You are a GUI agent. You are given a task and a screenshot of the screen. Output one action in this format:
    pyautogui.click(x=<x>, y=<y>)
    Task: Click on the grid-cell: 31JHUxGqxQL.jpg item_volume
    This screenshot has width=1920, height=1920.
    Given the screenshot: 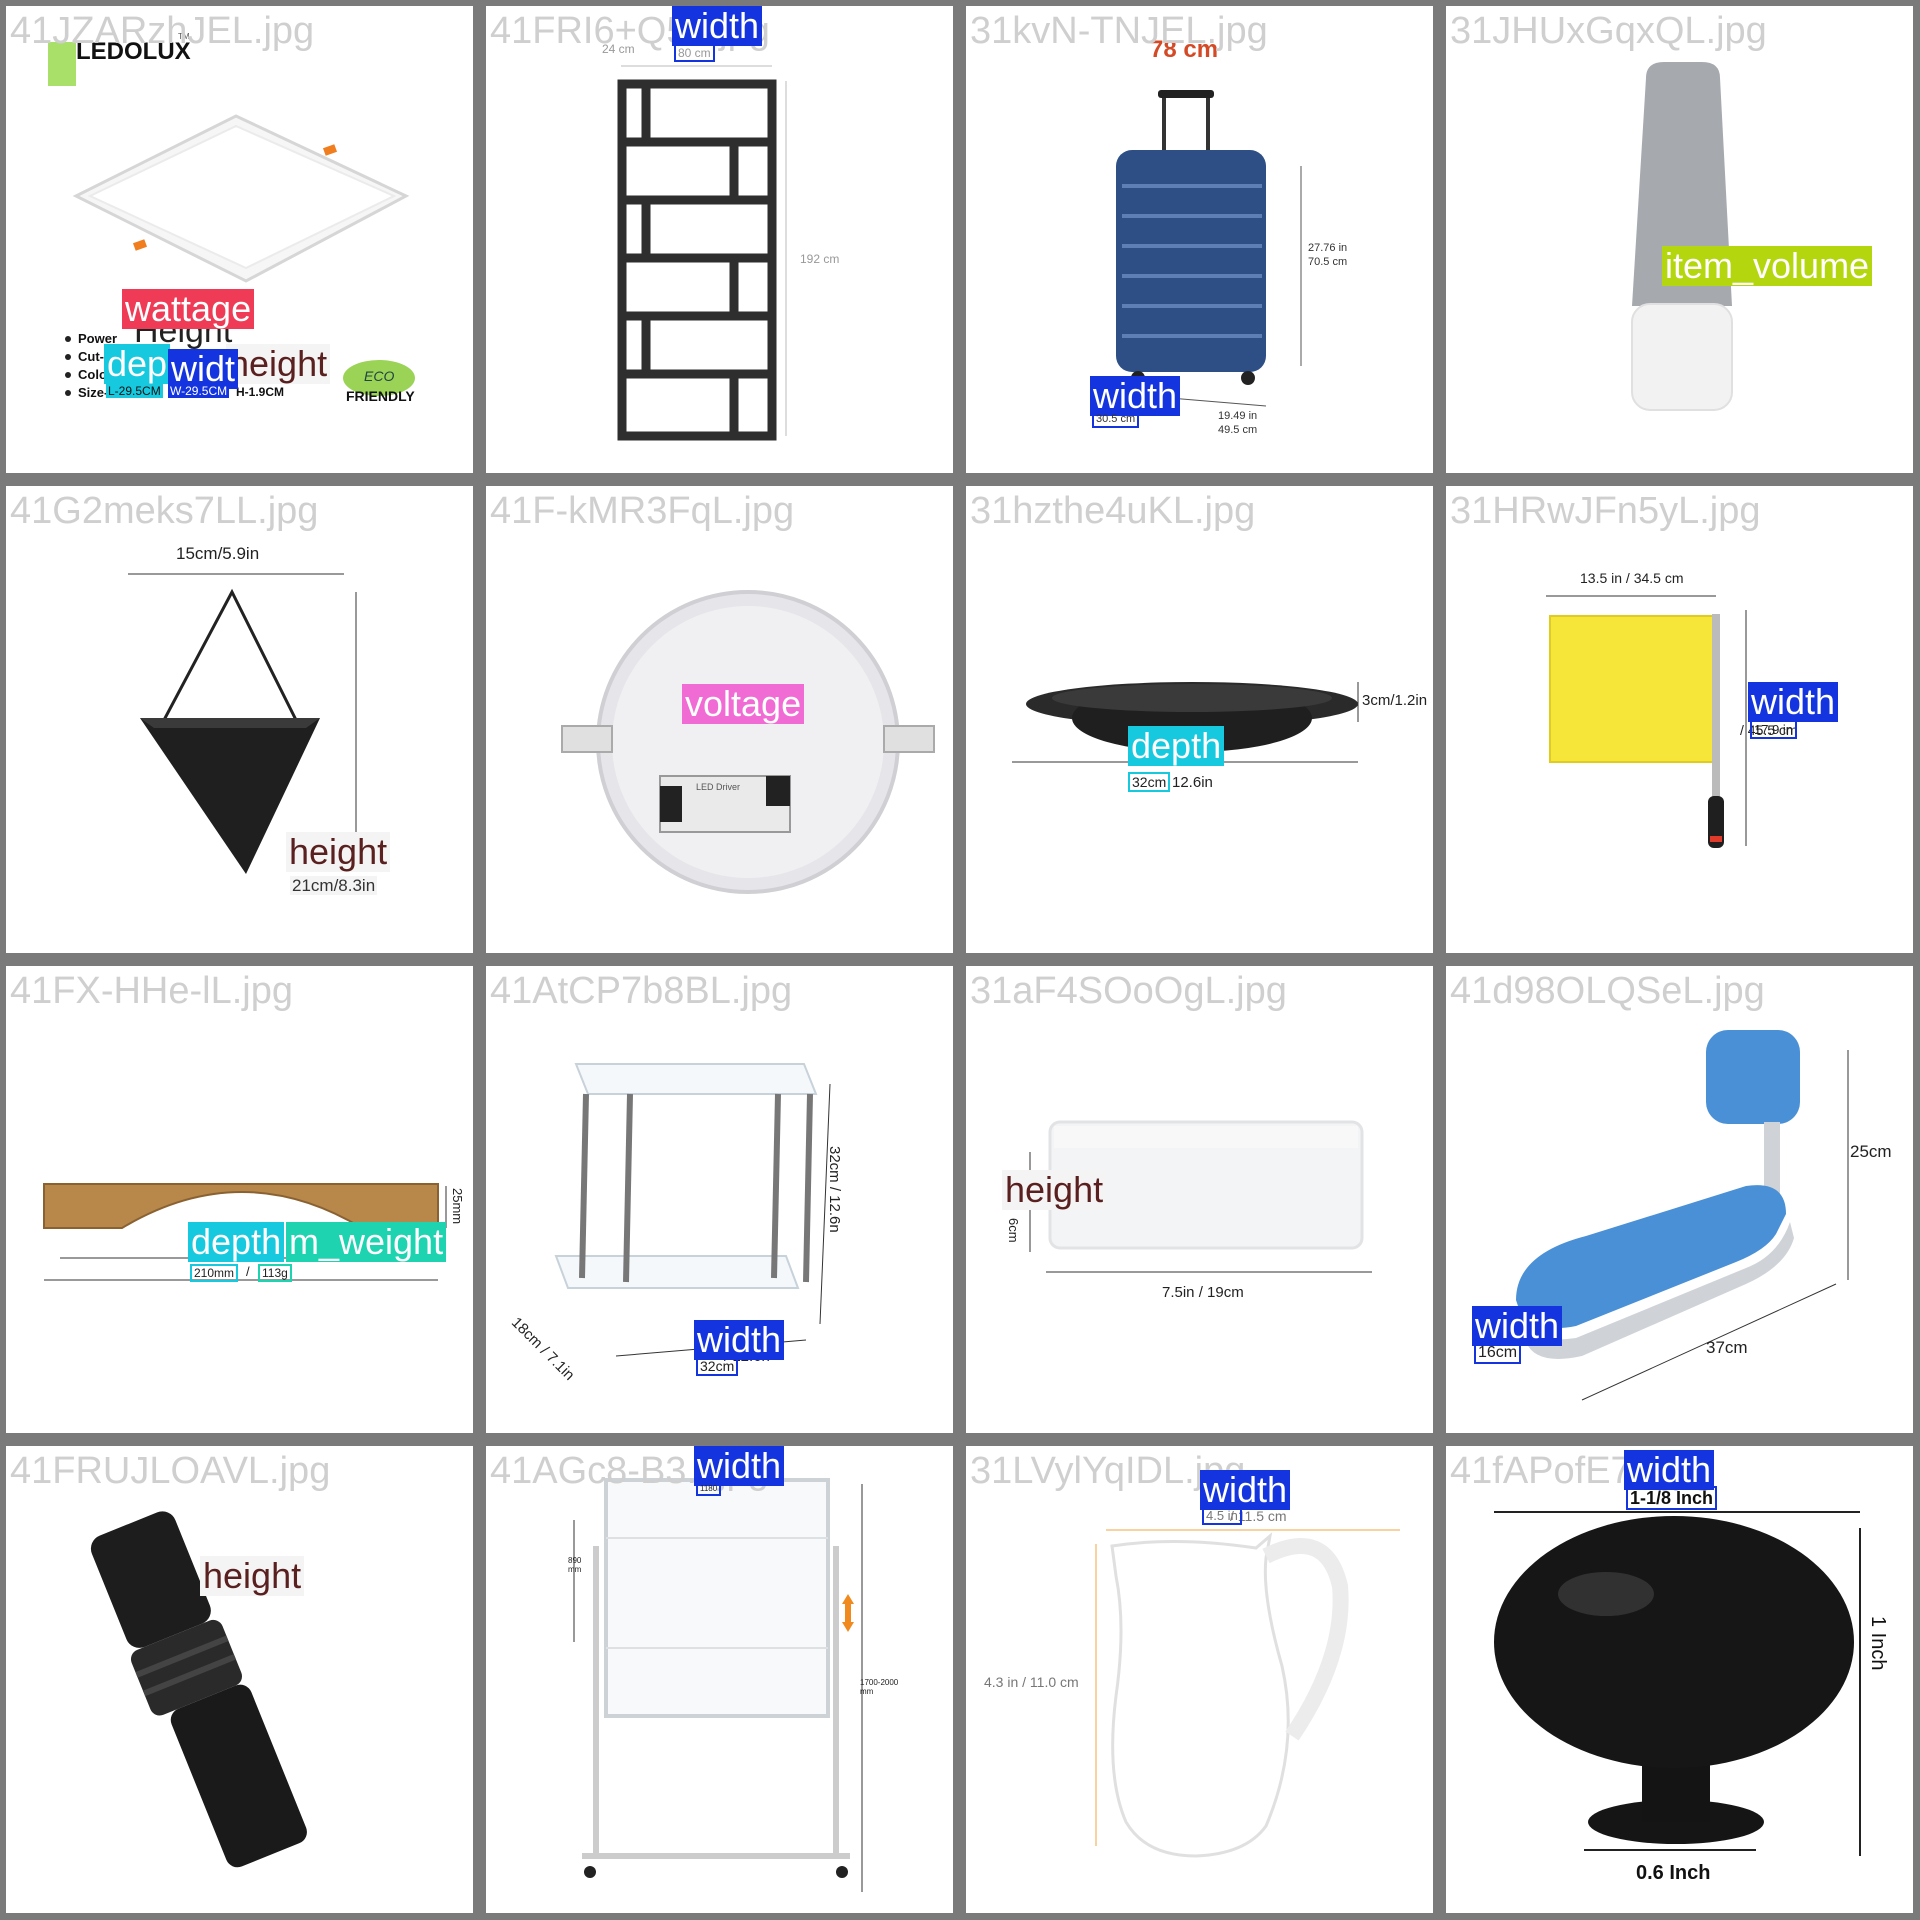 What is the action you would take?
    pyautogui.click(x=1679, y=239)
    